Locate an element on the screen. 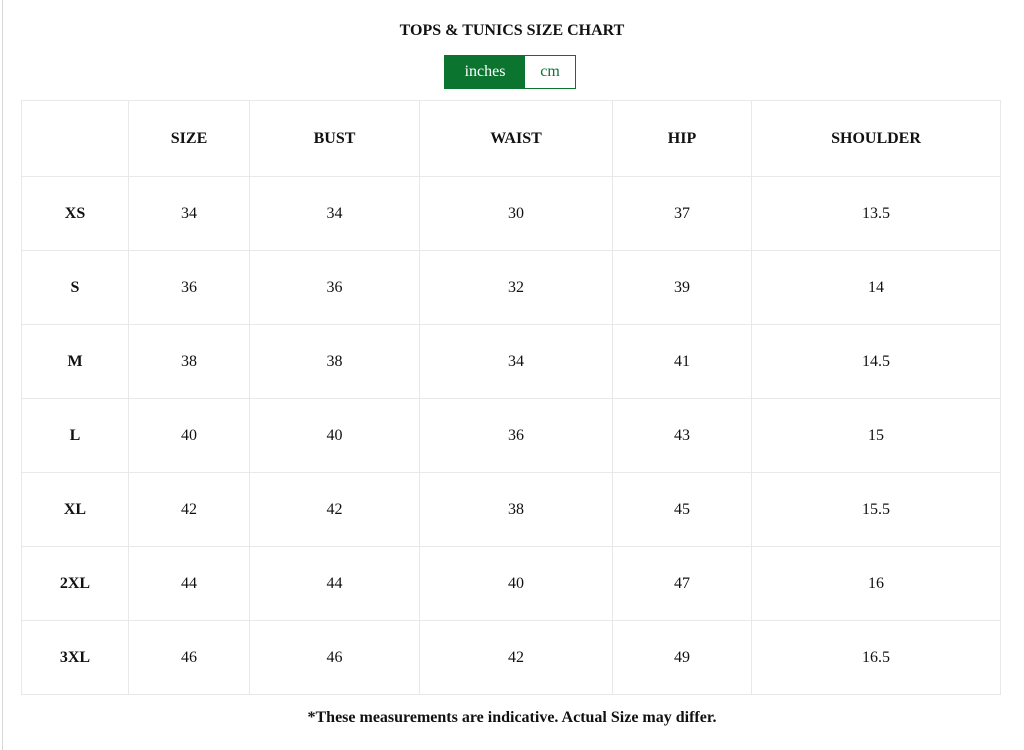  table-row: XL 42 42 38 45 15.5 is located at coordinates (511, 509).